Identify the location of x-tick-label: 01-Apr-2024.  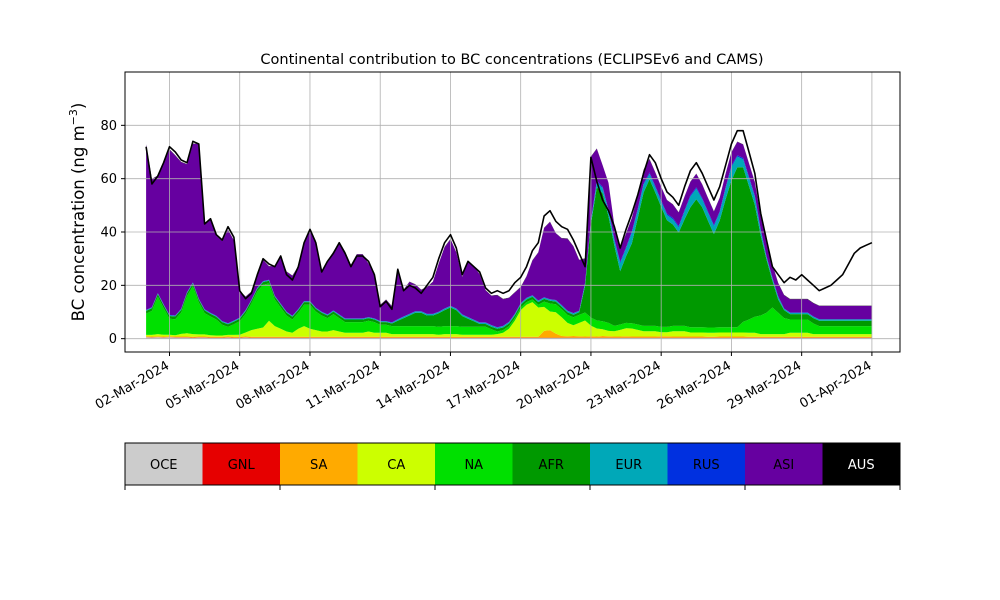
(835, 384).